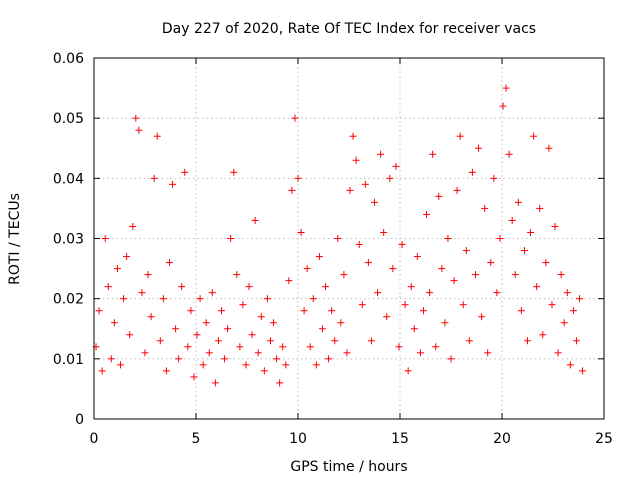  I want to click on x-tick-label: 15, so click(400, 439).